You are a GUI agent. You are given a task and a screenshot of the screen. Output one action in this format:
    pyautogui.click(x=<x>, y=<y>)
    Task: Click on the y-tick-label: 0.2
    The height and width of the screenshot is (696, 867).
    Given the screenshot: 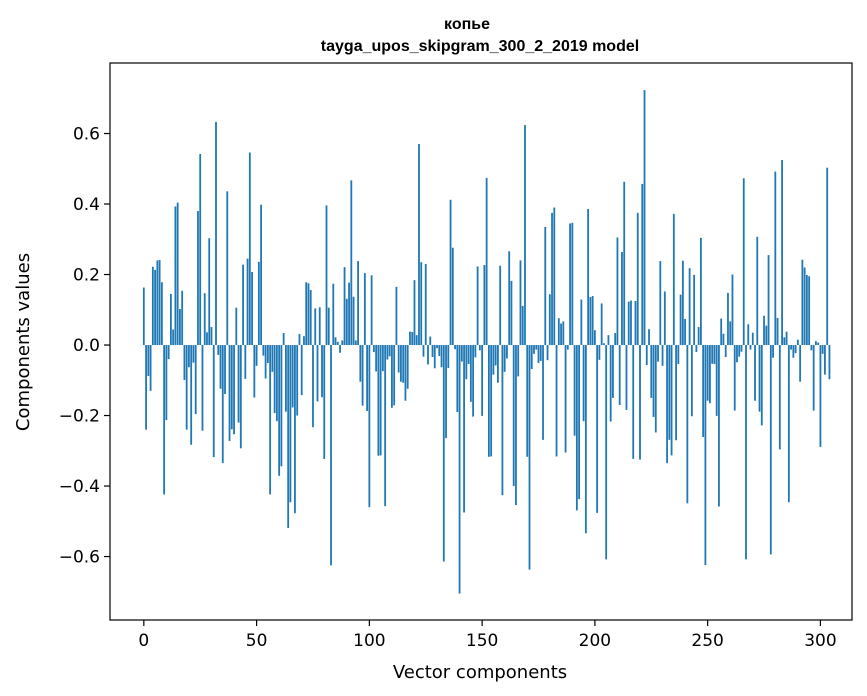 What is the action you would take?
    pyautogui.click(x=86, y=276)
    